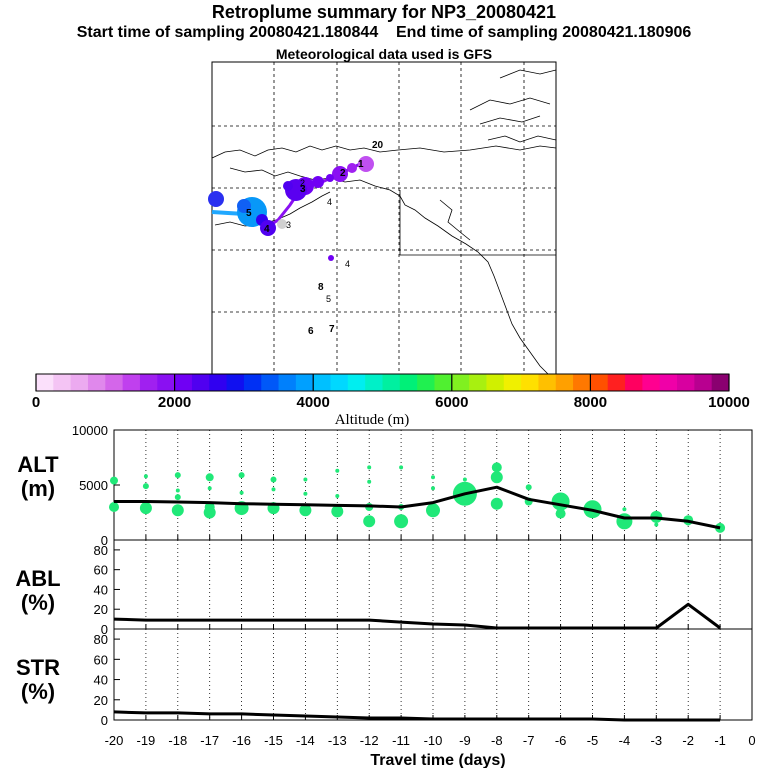 The height and width of the screenshot is (768, 768). What do you see at coordinates (38, 667) in the screenshot?
I see `str-ylabel-line1: STR` at bounding box center [38, 667].